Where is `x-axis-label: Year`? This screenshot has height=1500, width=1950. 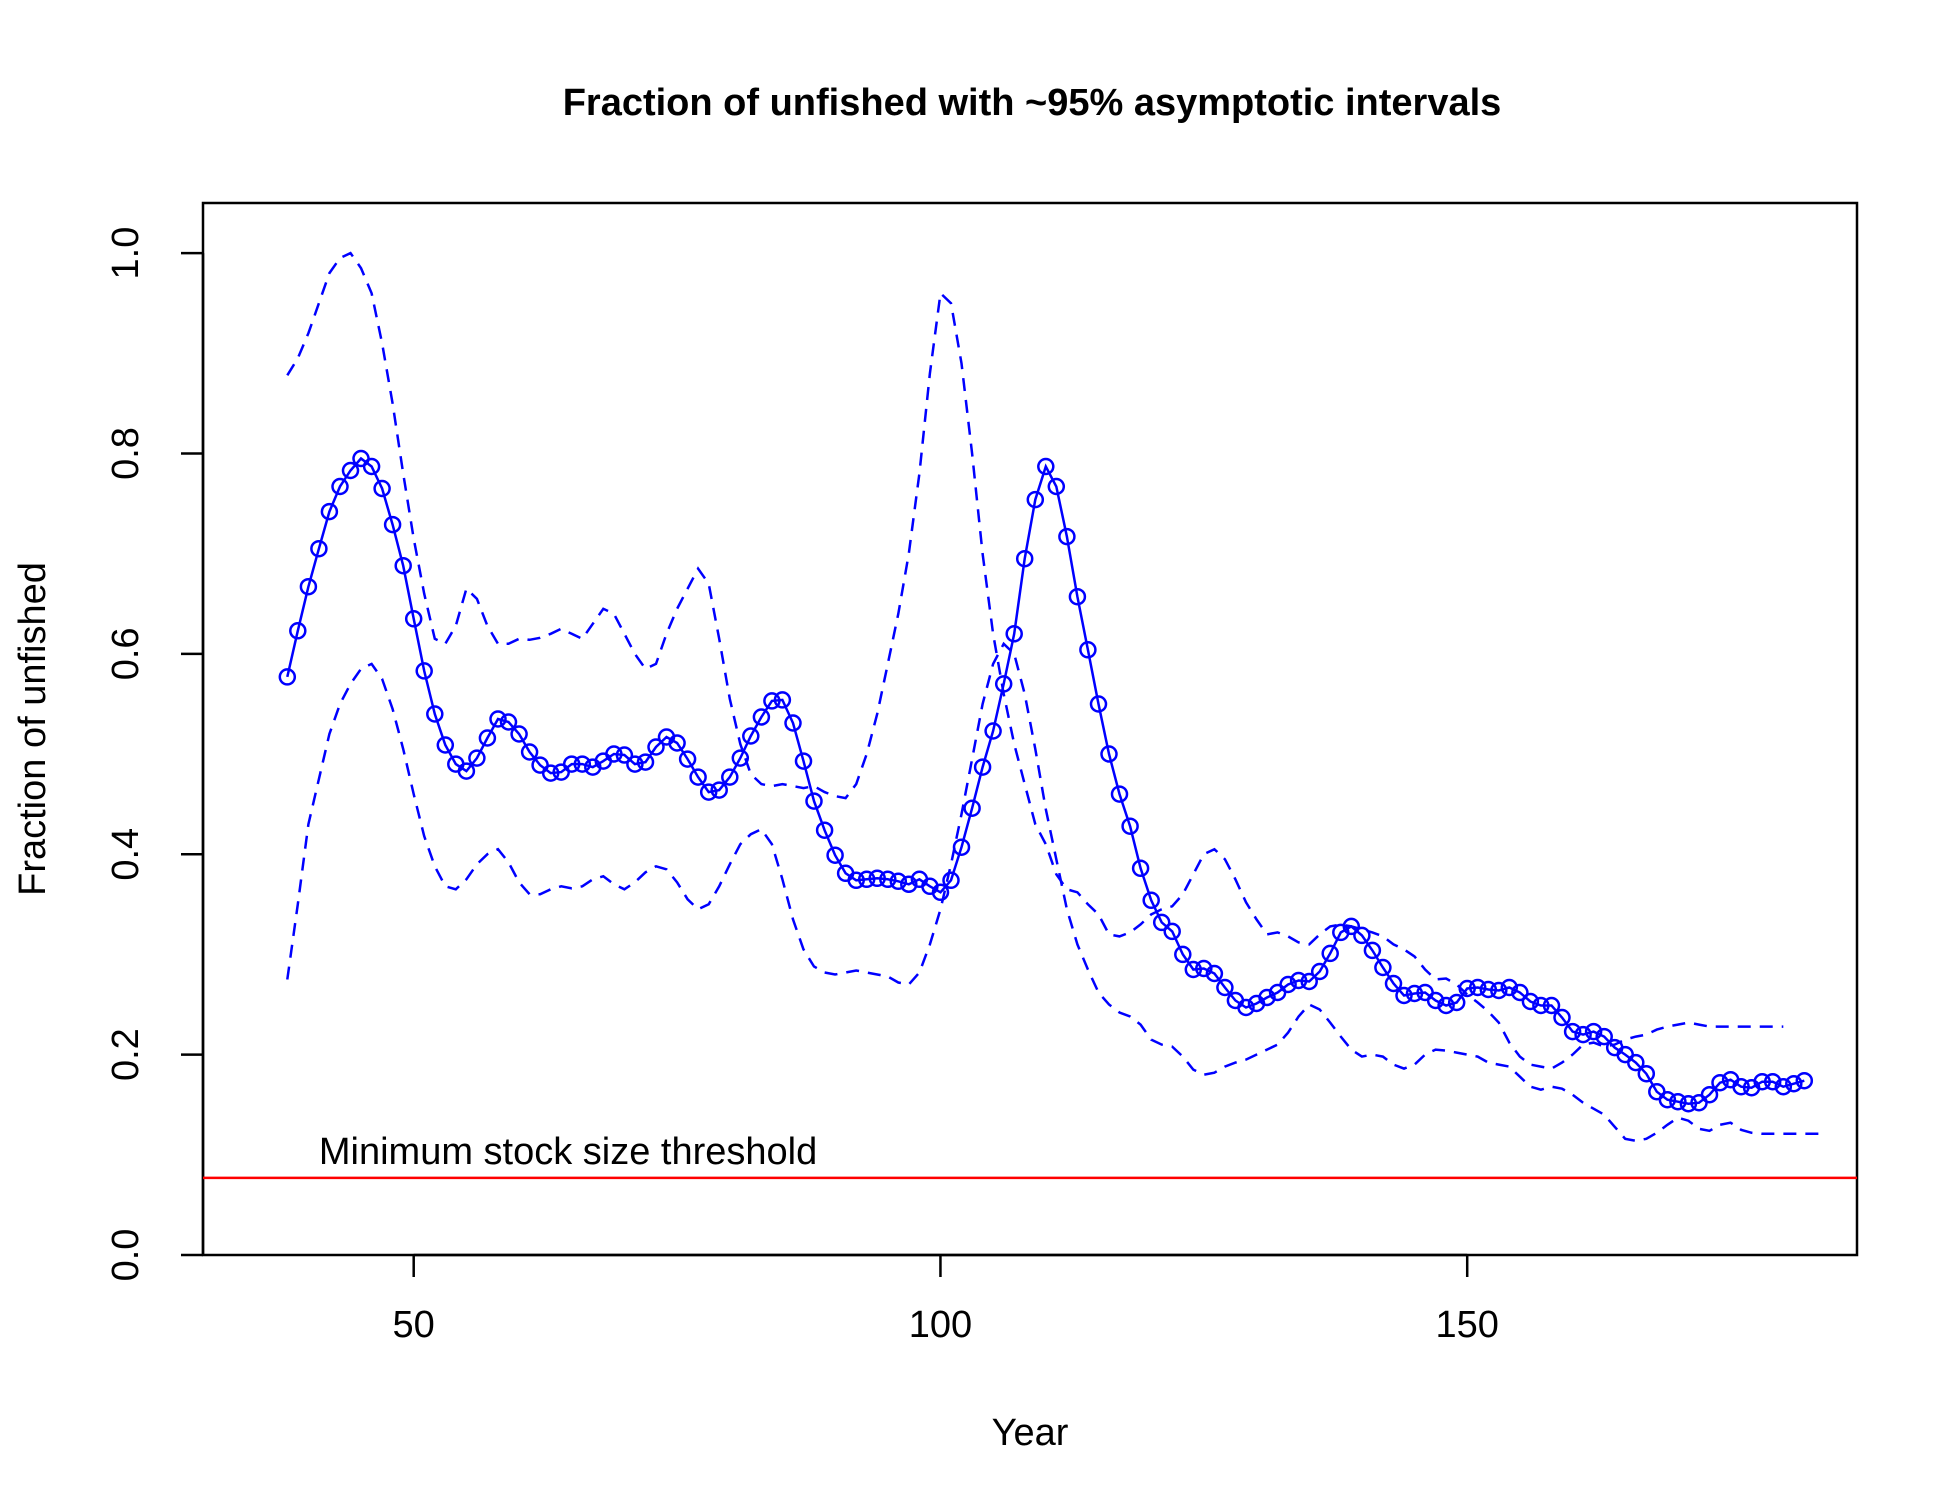
x-axis-label: Year is located at coordinates (1030, 1433).